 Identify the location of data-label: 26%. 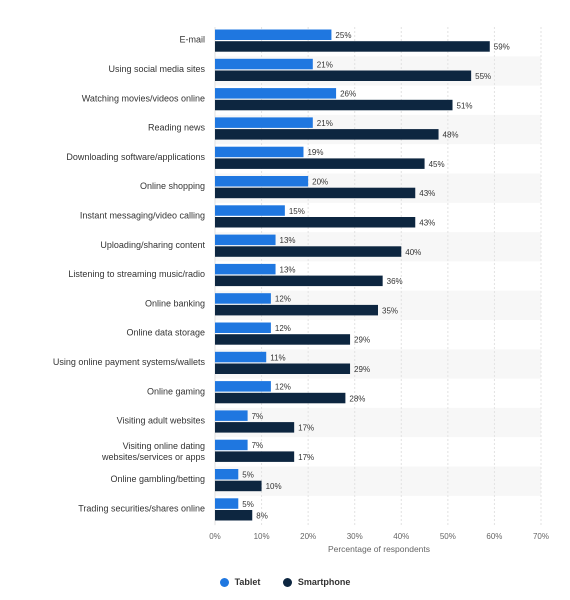
(348, 94).